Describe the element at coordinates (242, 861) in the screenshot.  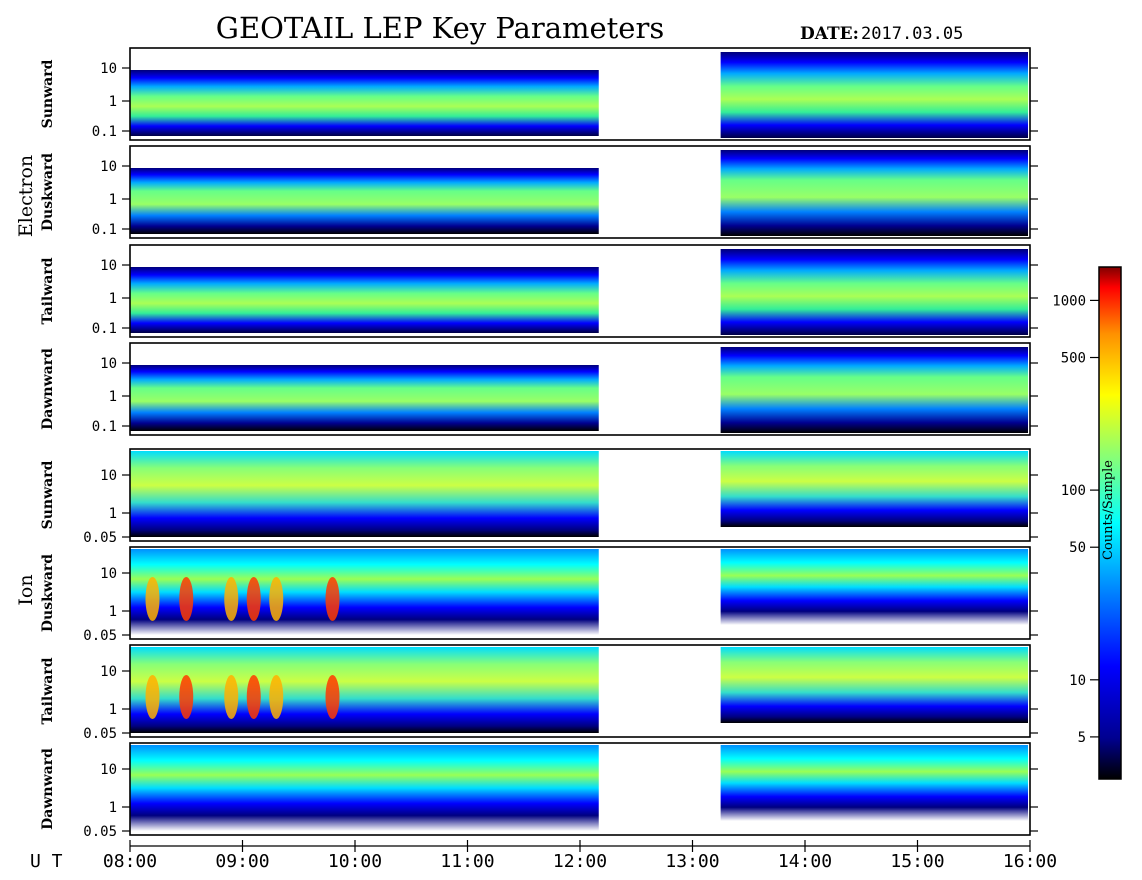
I see `x-tick-label: 09:00` at that location.